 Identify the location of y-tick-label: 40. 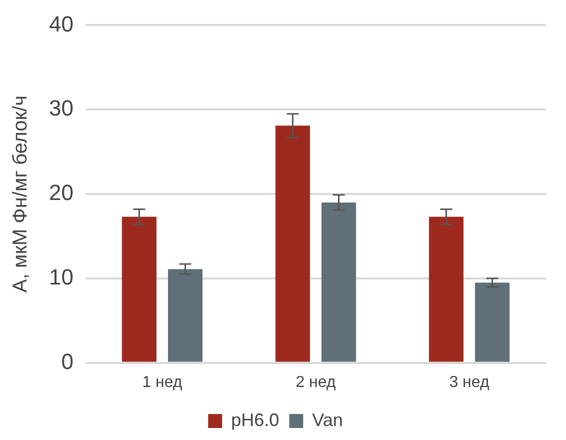
(61, 23).